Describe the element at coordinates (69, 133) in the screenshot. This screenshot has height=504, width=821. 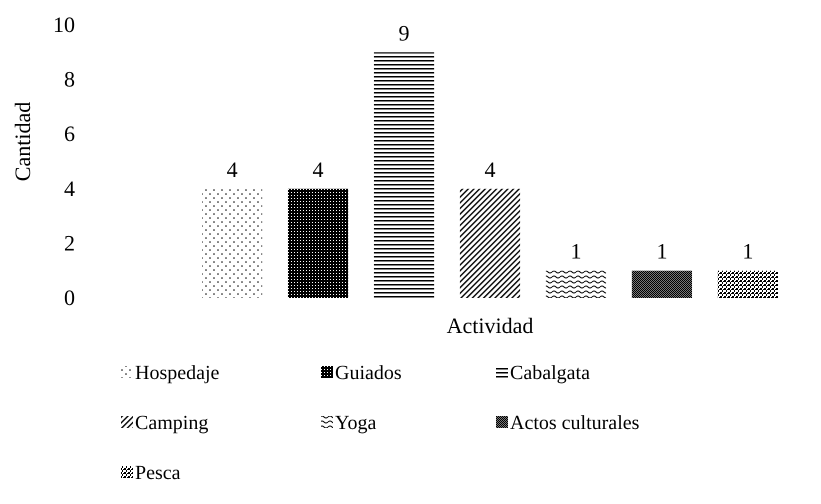
I see `y-tick-label: 6` at that location.